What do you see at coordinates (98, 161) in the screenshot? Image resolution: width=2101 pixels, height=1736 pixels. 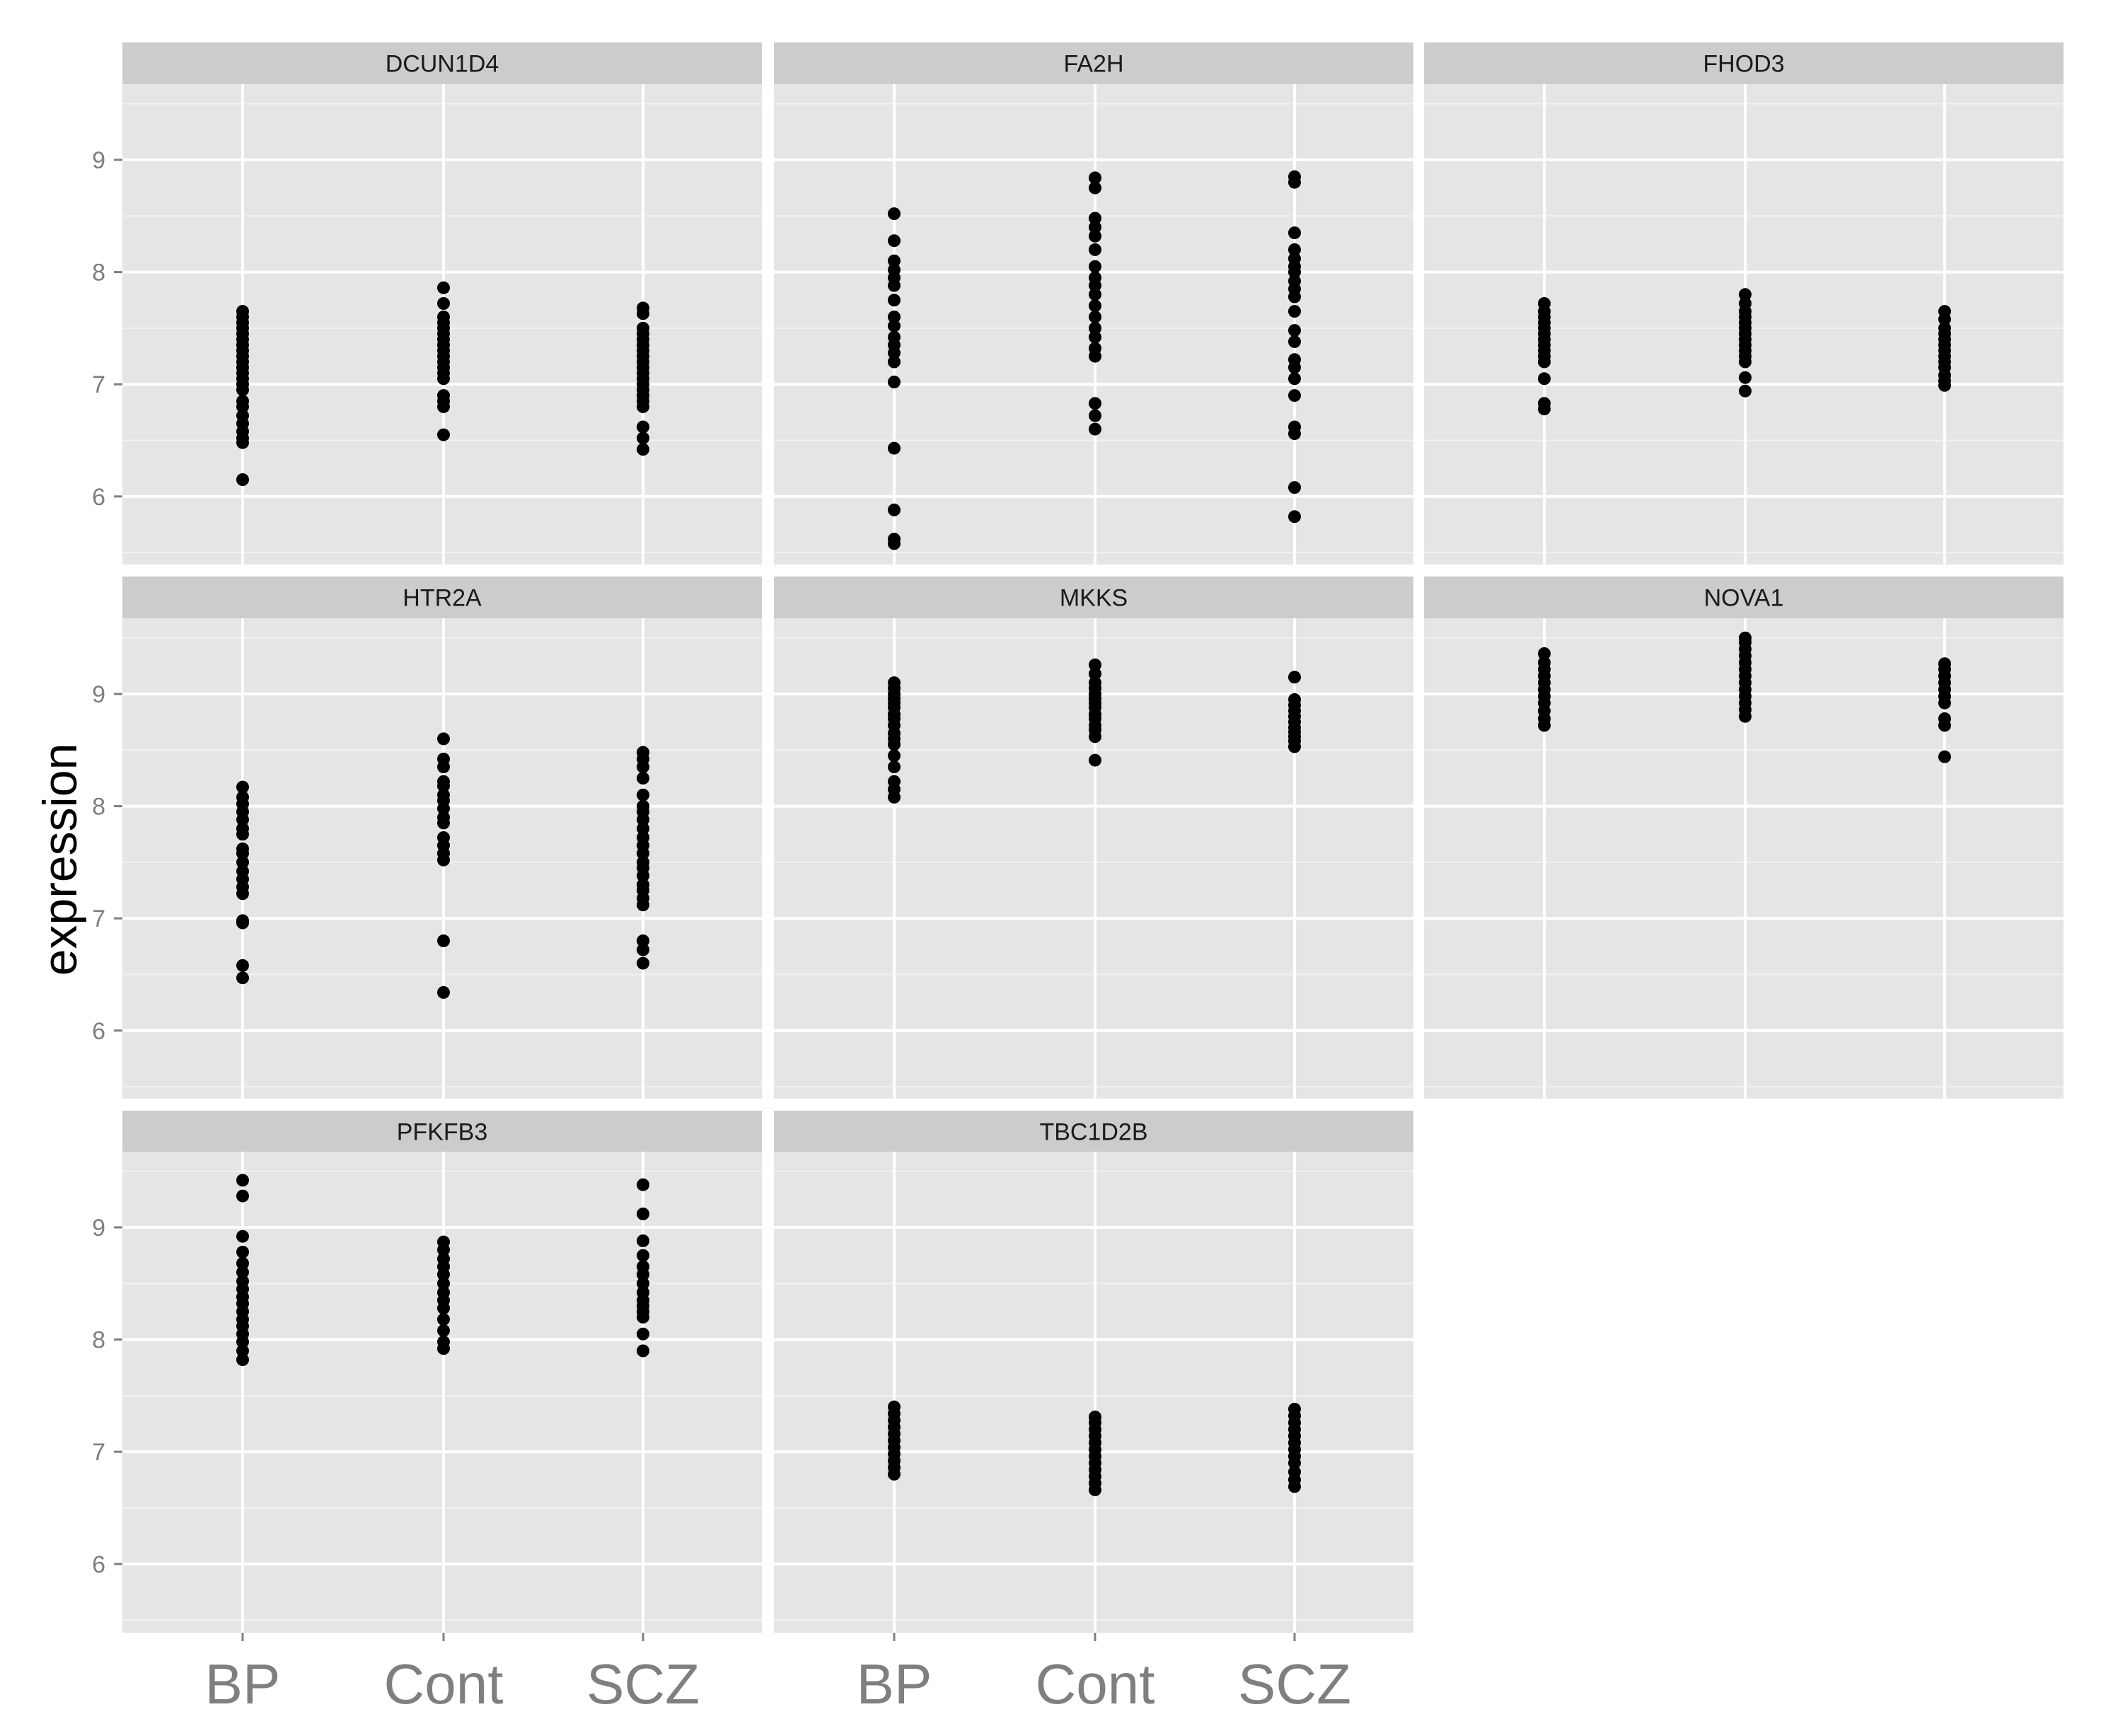 I see `y-tick-label: 9` at bounding box center [98, 161].